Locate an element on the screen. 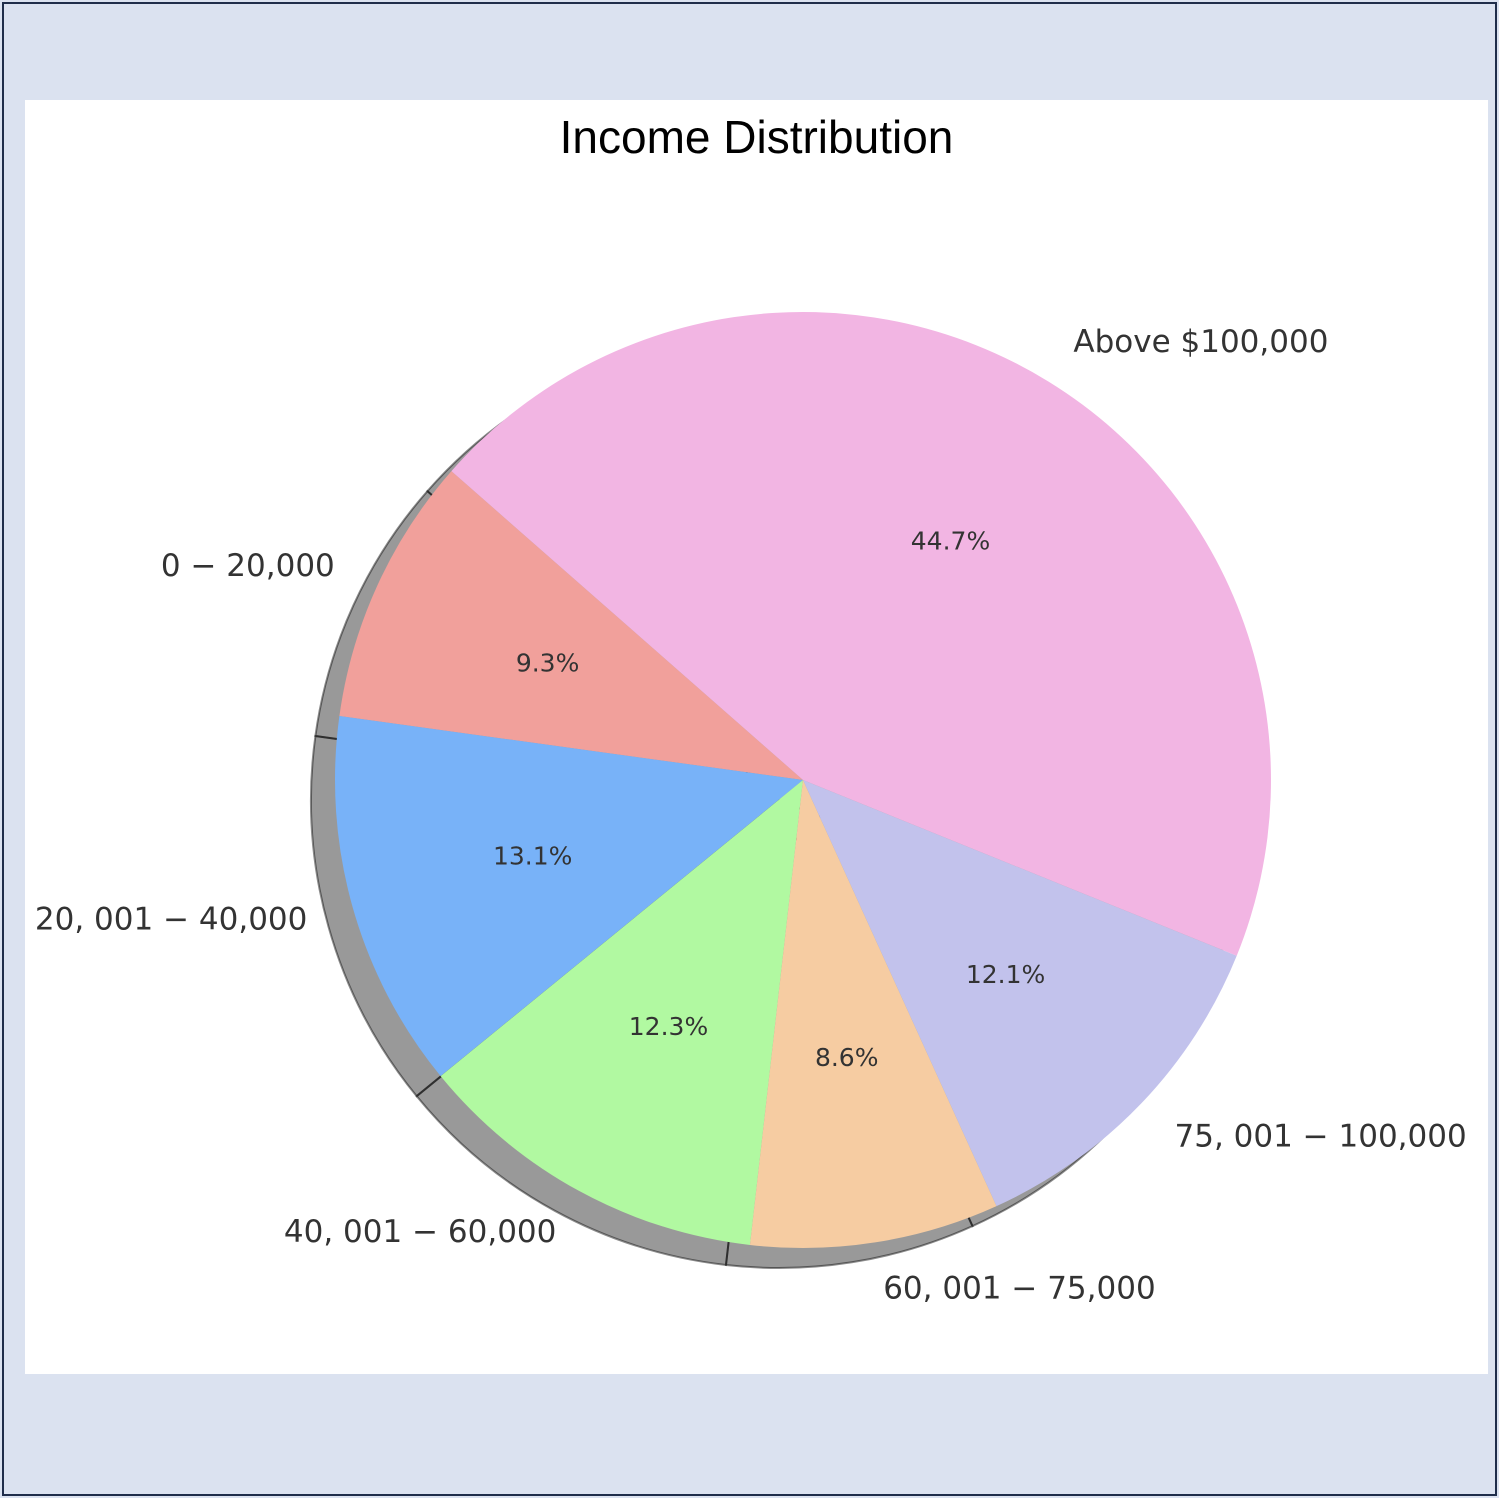 The image size is (1499, 1498). slice-category-label-5: Above $100,000 is located at coordinates (1200, 342).